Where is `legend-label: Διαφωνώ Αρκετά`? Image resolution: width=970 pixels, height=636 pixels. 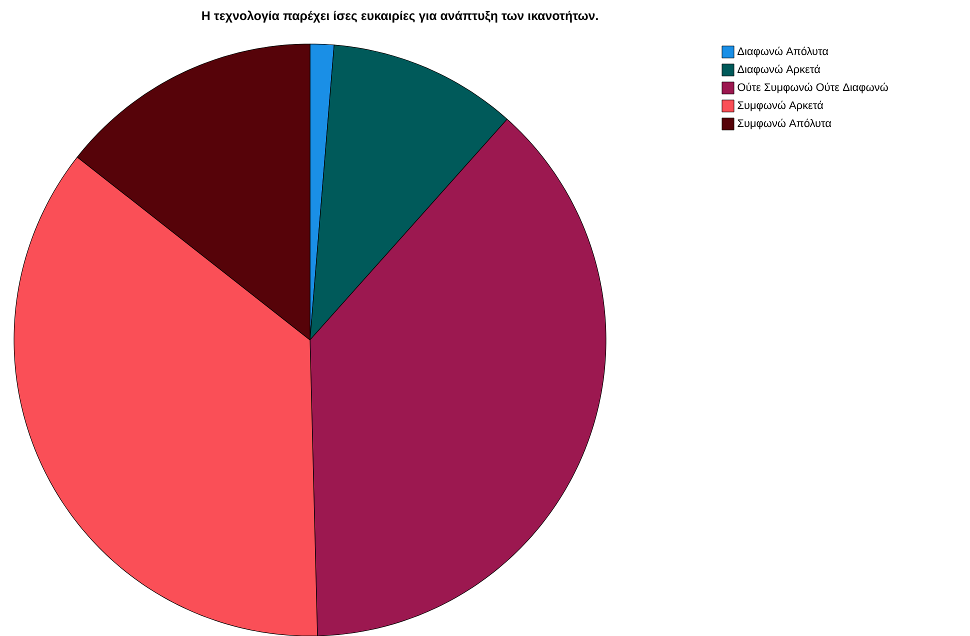
legend-label: Διαφωνώ Αρκετά is located at coordinates (779, 70).